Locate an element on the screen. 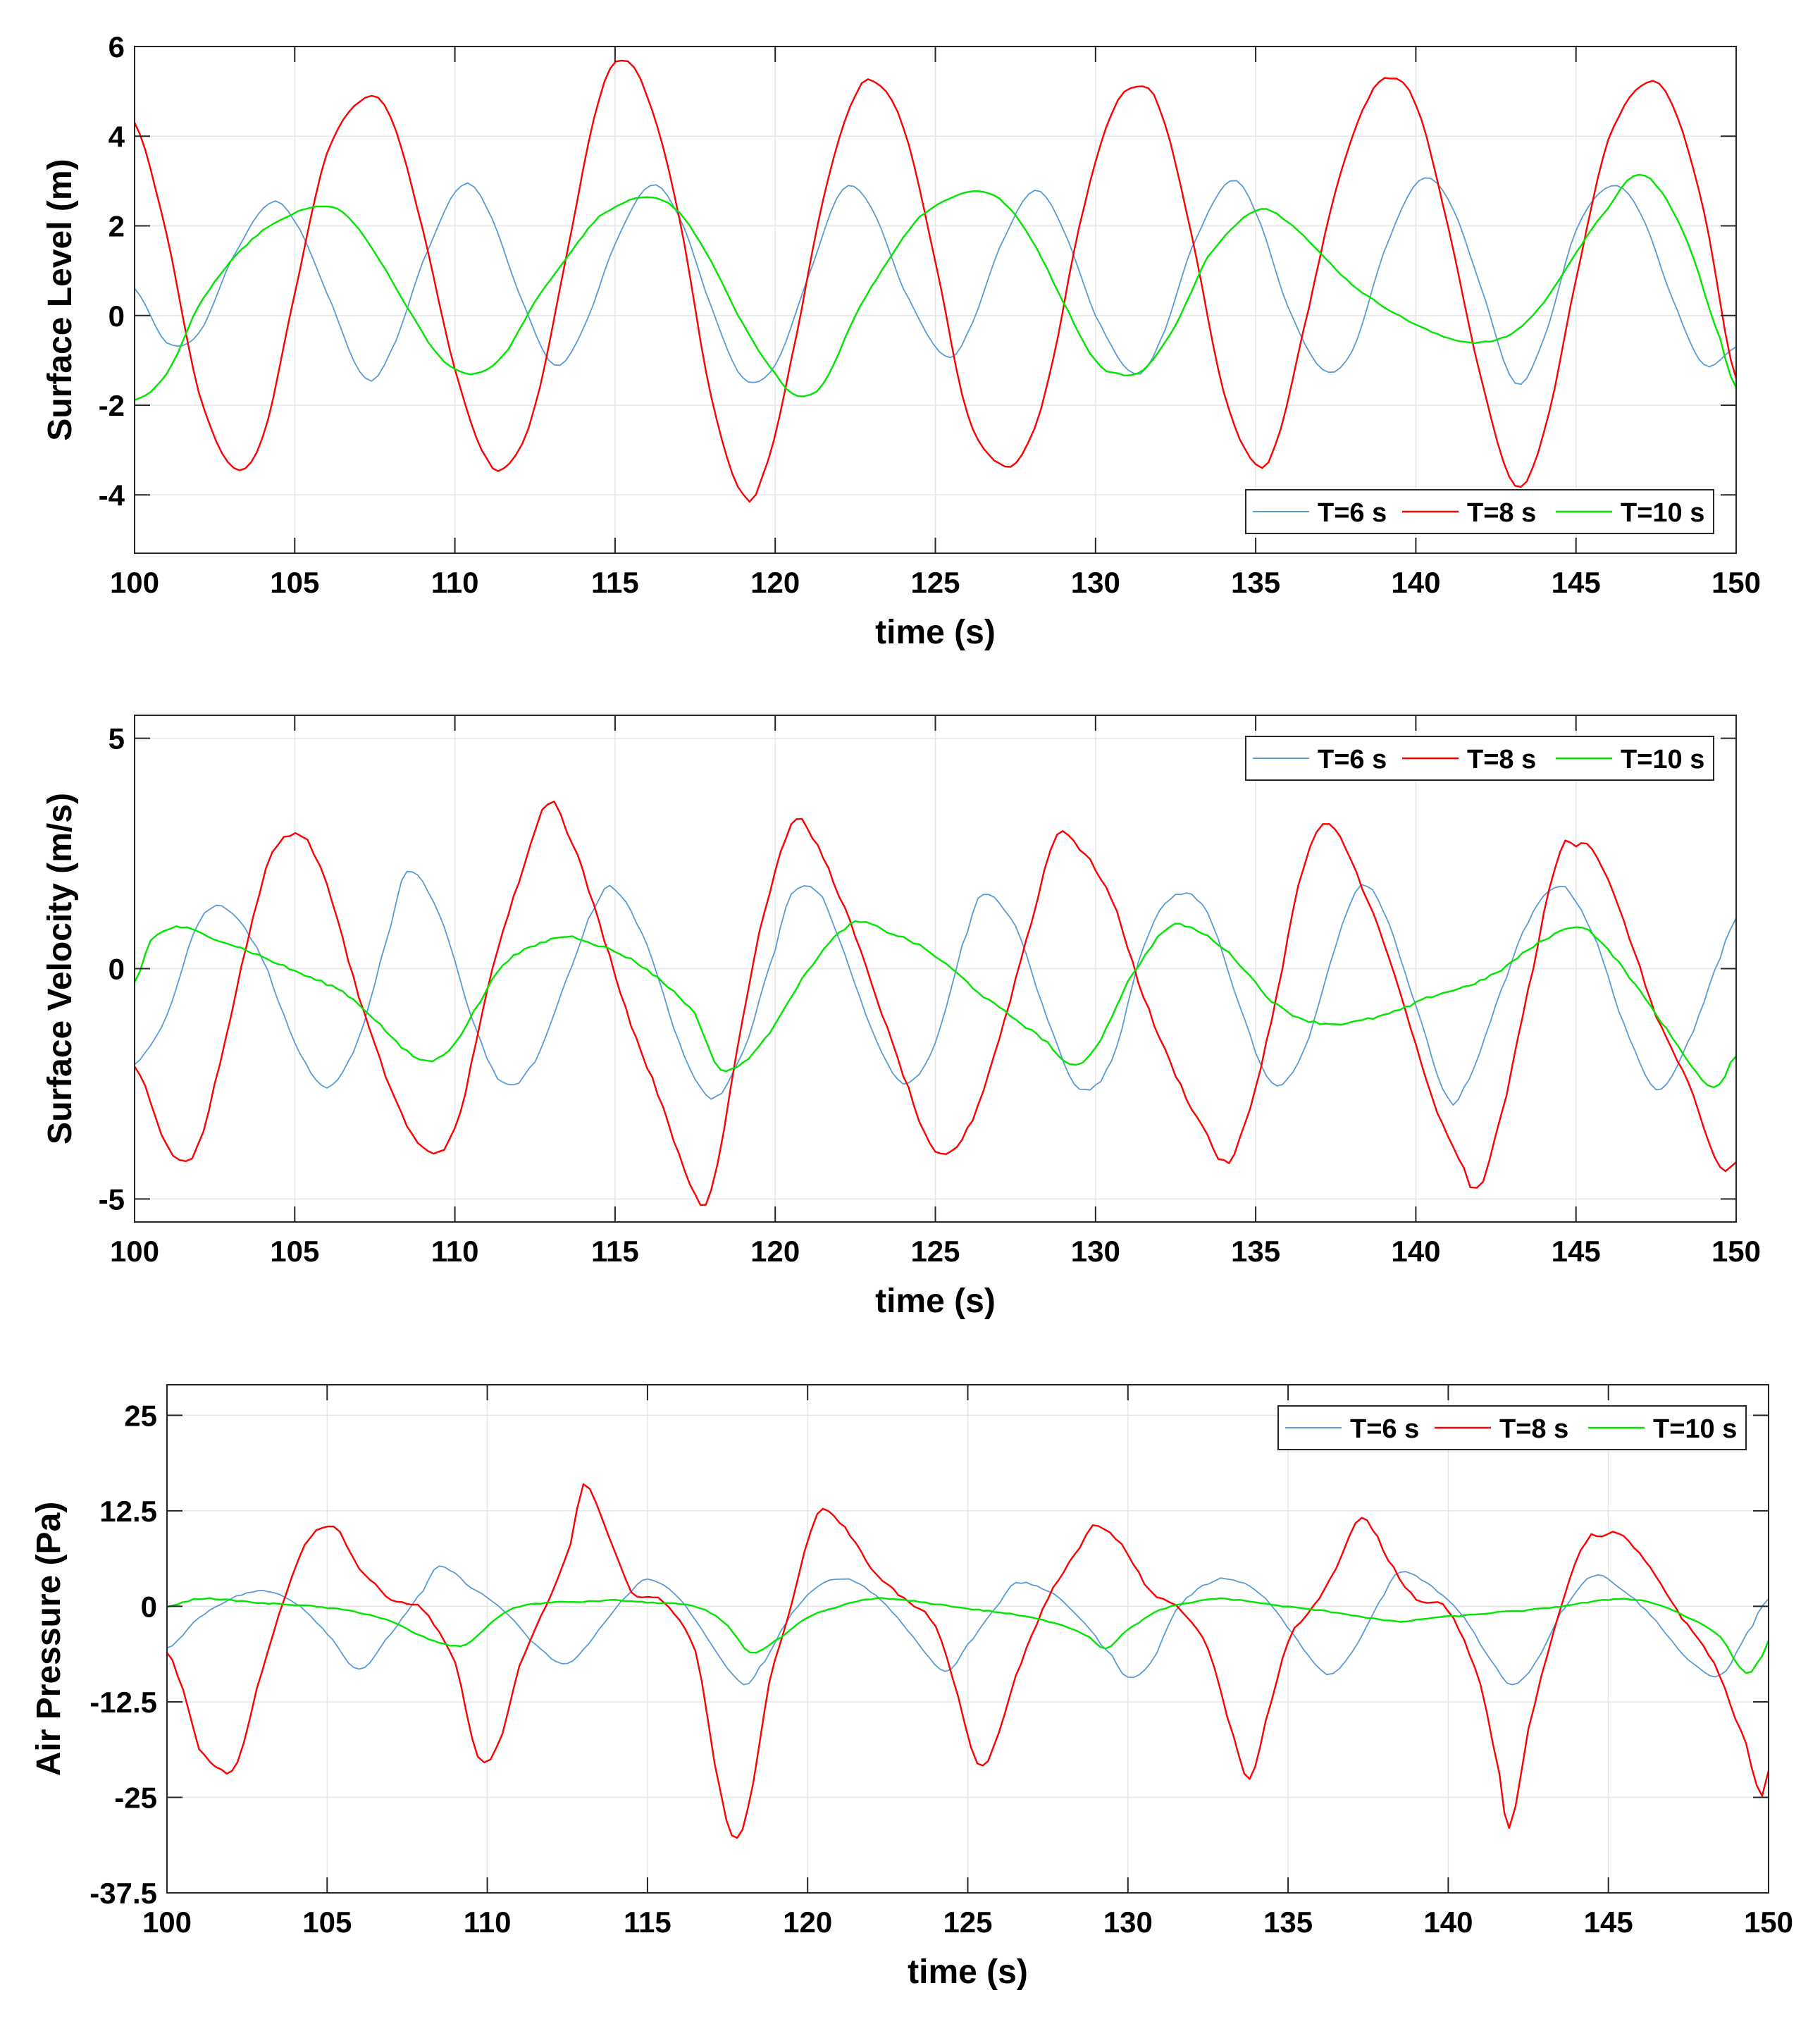  y-tick-label: 25 is located at coordinates (140, 1415).